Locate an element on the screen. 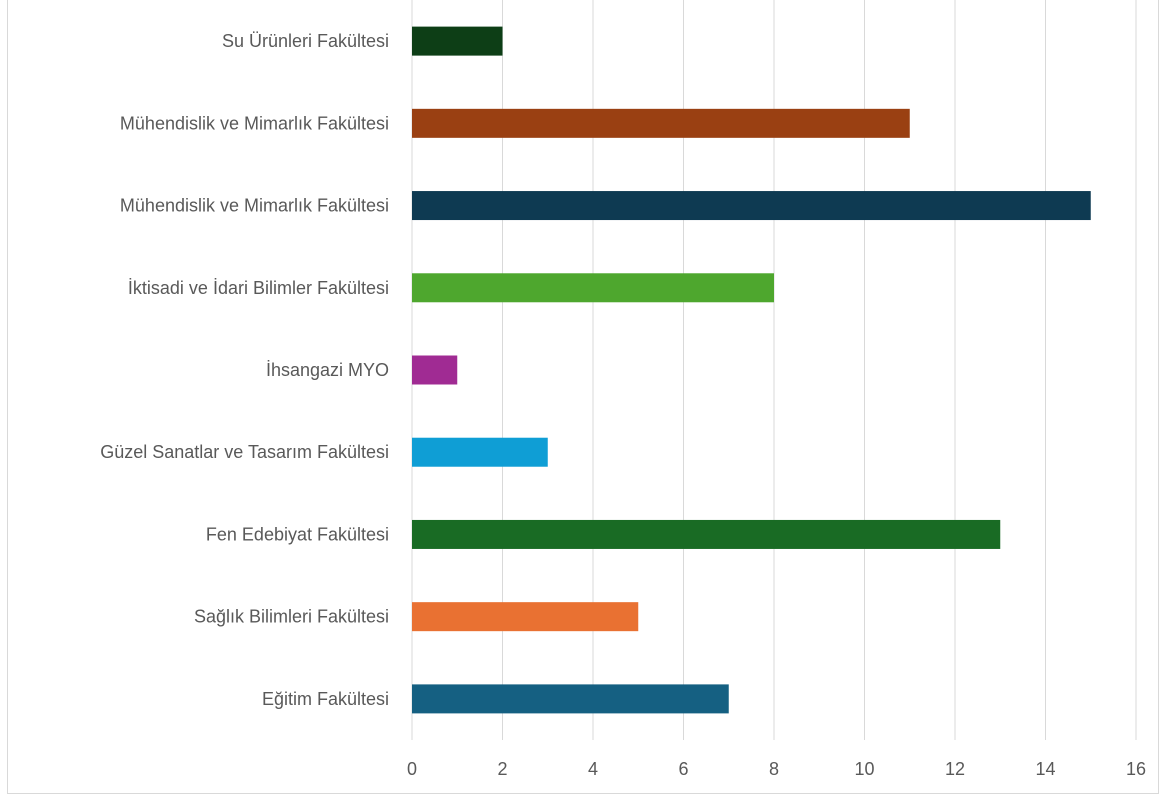  x-tick-label: 12 is located at coordinates (955, 769).